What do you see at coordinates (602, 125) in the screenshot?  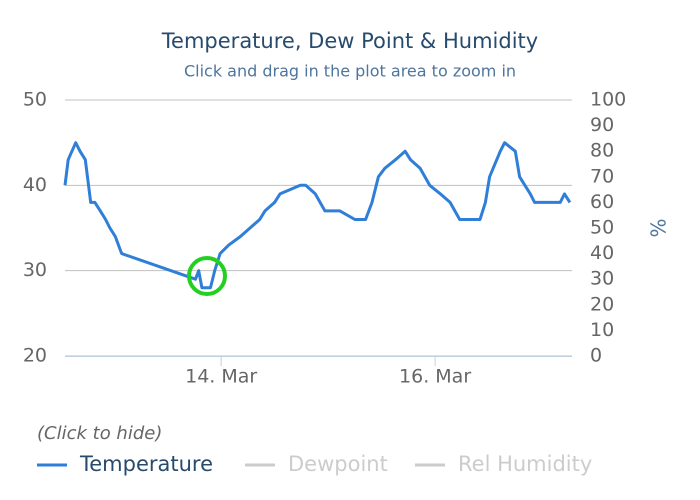 I see `y2-tick-label: 90` at bounding box center [602, 125].